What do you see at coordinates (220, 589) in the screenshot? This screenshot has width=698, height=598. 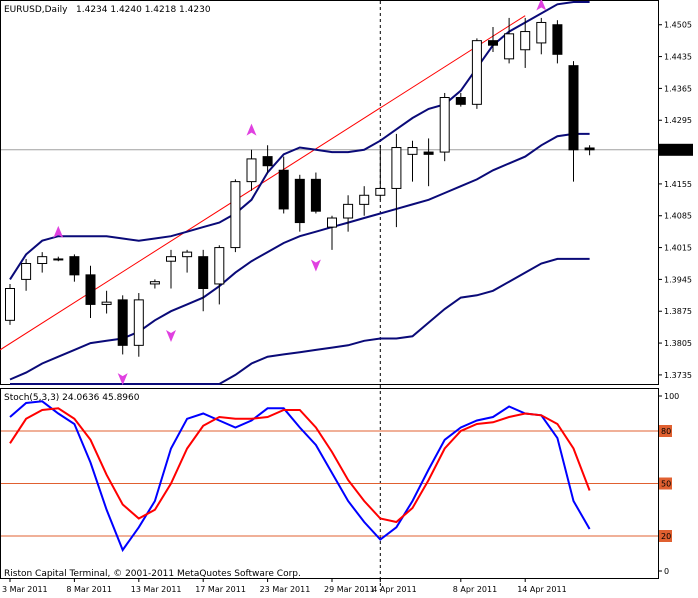 I see `time-tick-label: 17 Mar 2011` at bounding box center [220, 589].